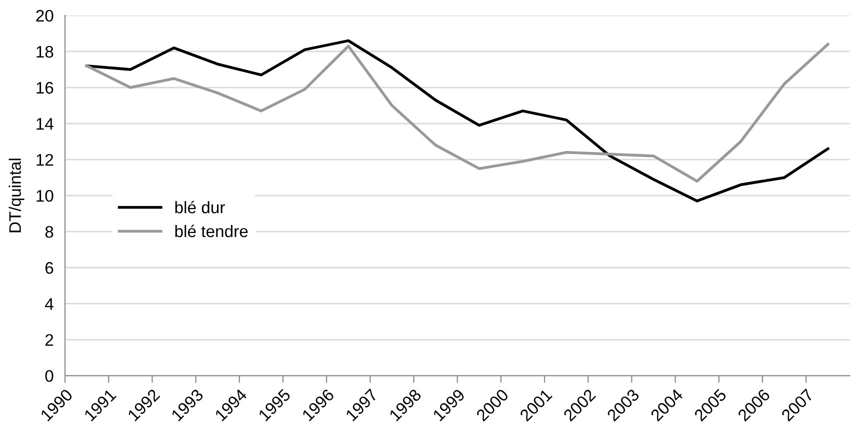  Describe the element at coordinates (45, 88) in the screenshot. I see `y-tick-label: 16` at that location.